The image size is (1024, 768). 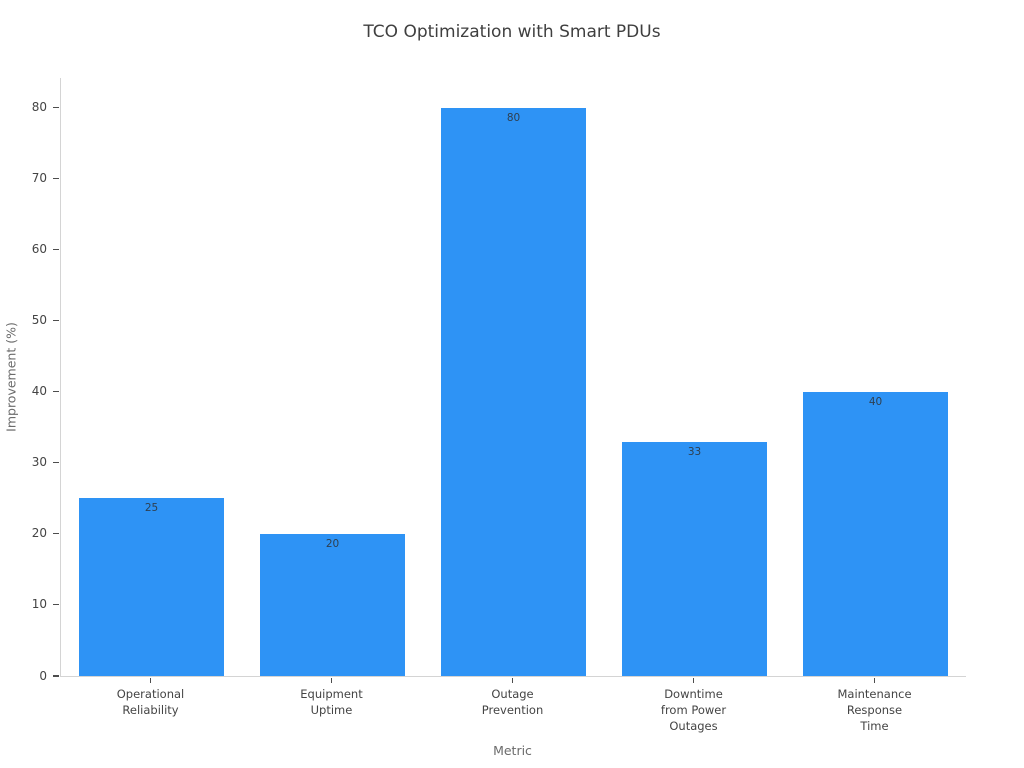 I want to click on bar: 40, so click(x=875, y=533).